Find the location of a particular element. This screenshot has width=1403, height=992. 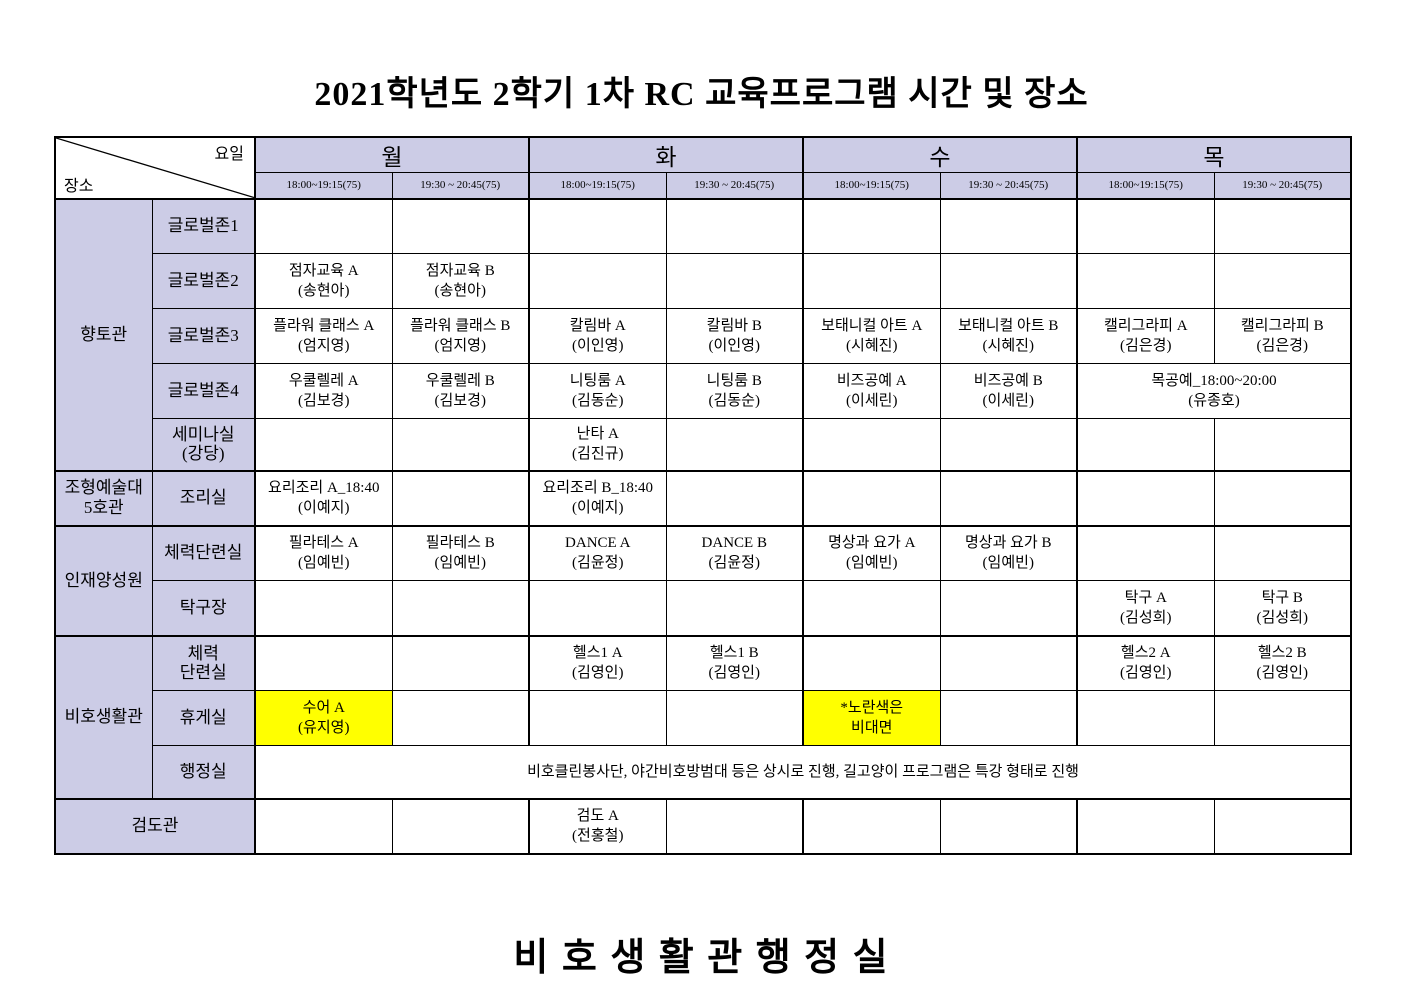

program-name: 헬스2 A is located at coordinates (1145, 653).